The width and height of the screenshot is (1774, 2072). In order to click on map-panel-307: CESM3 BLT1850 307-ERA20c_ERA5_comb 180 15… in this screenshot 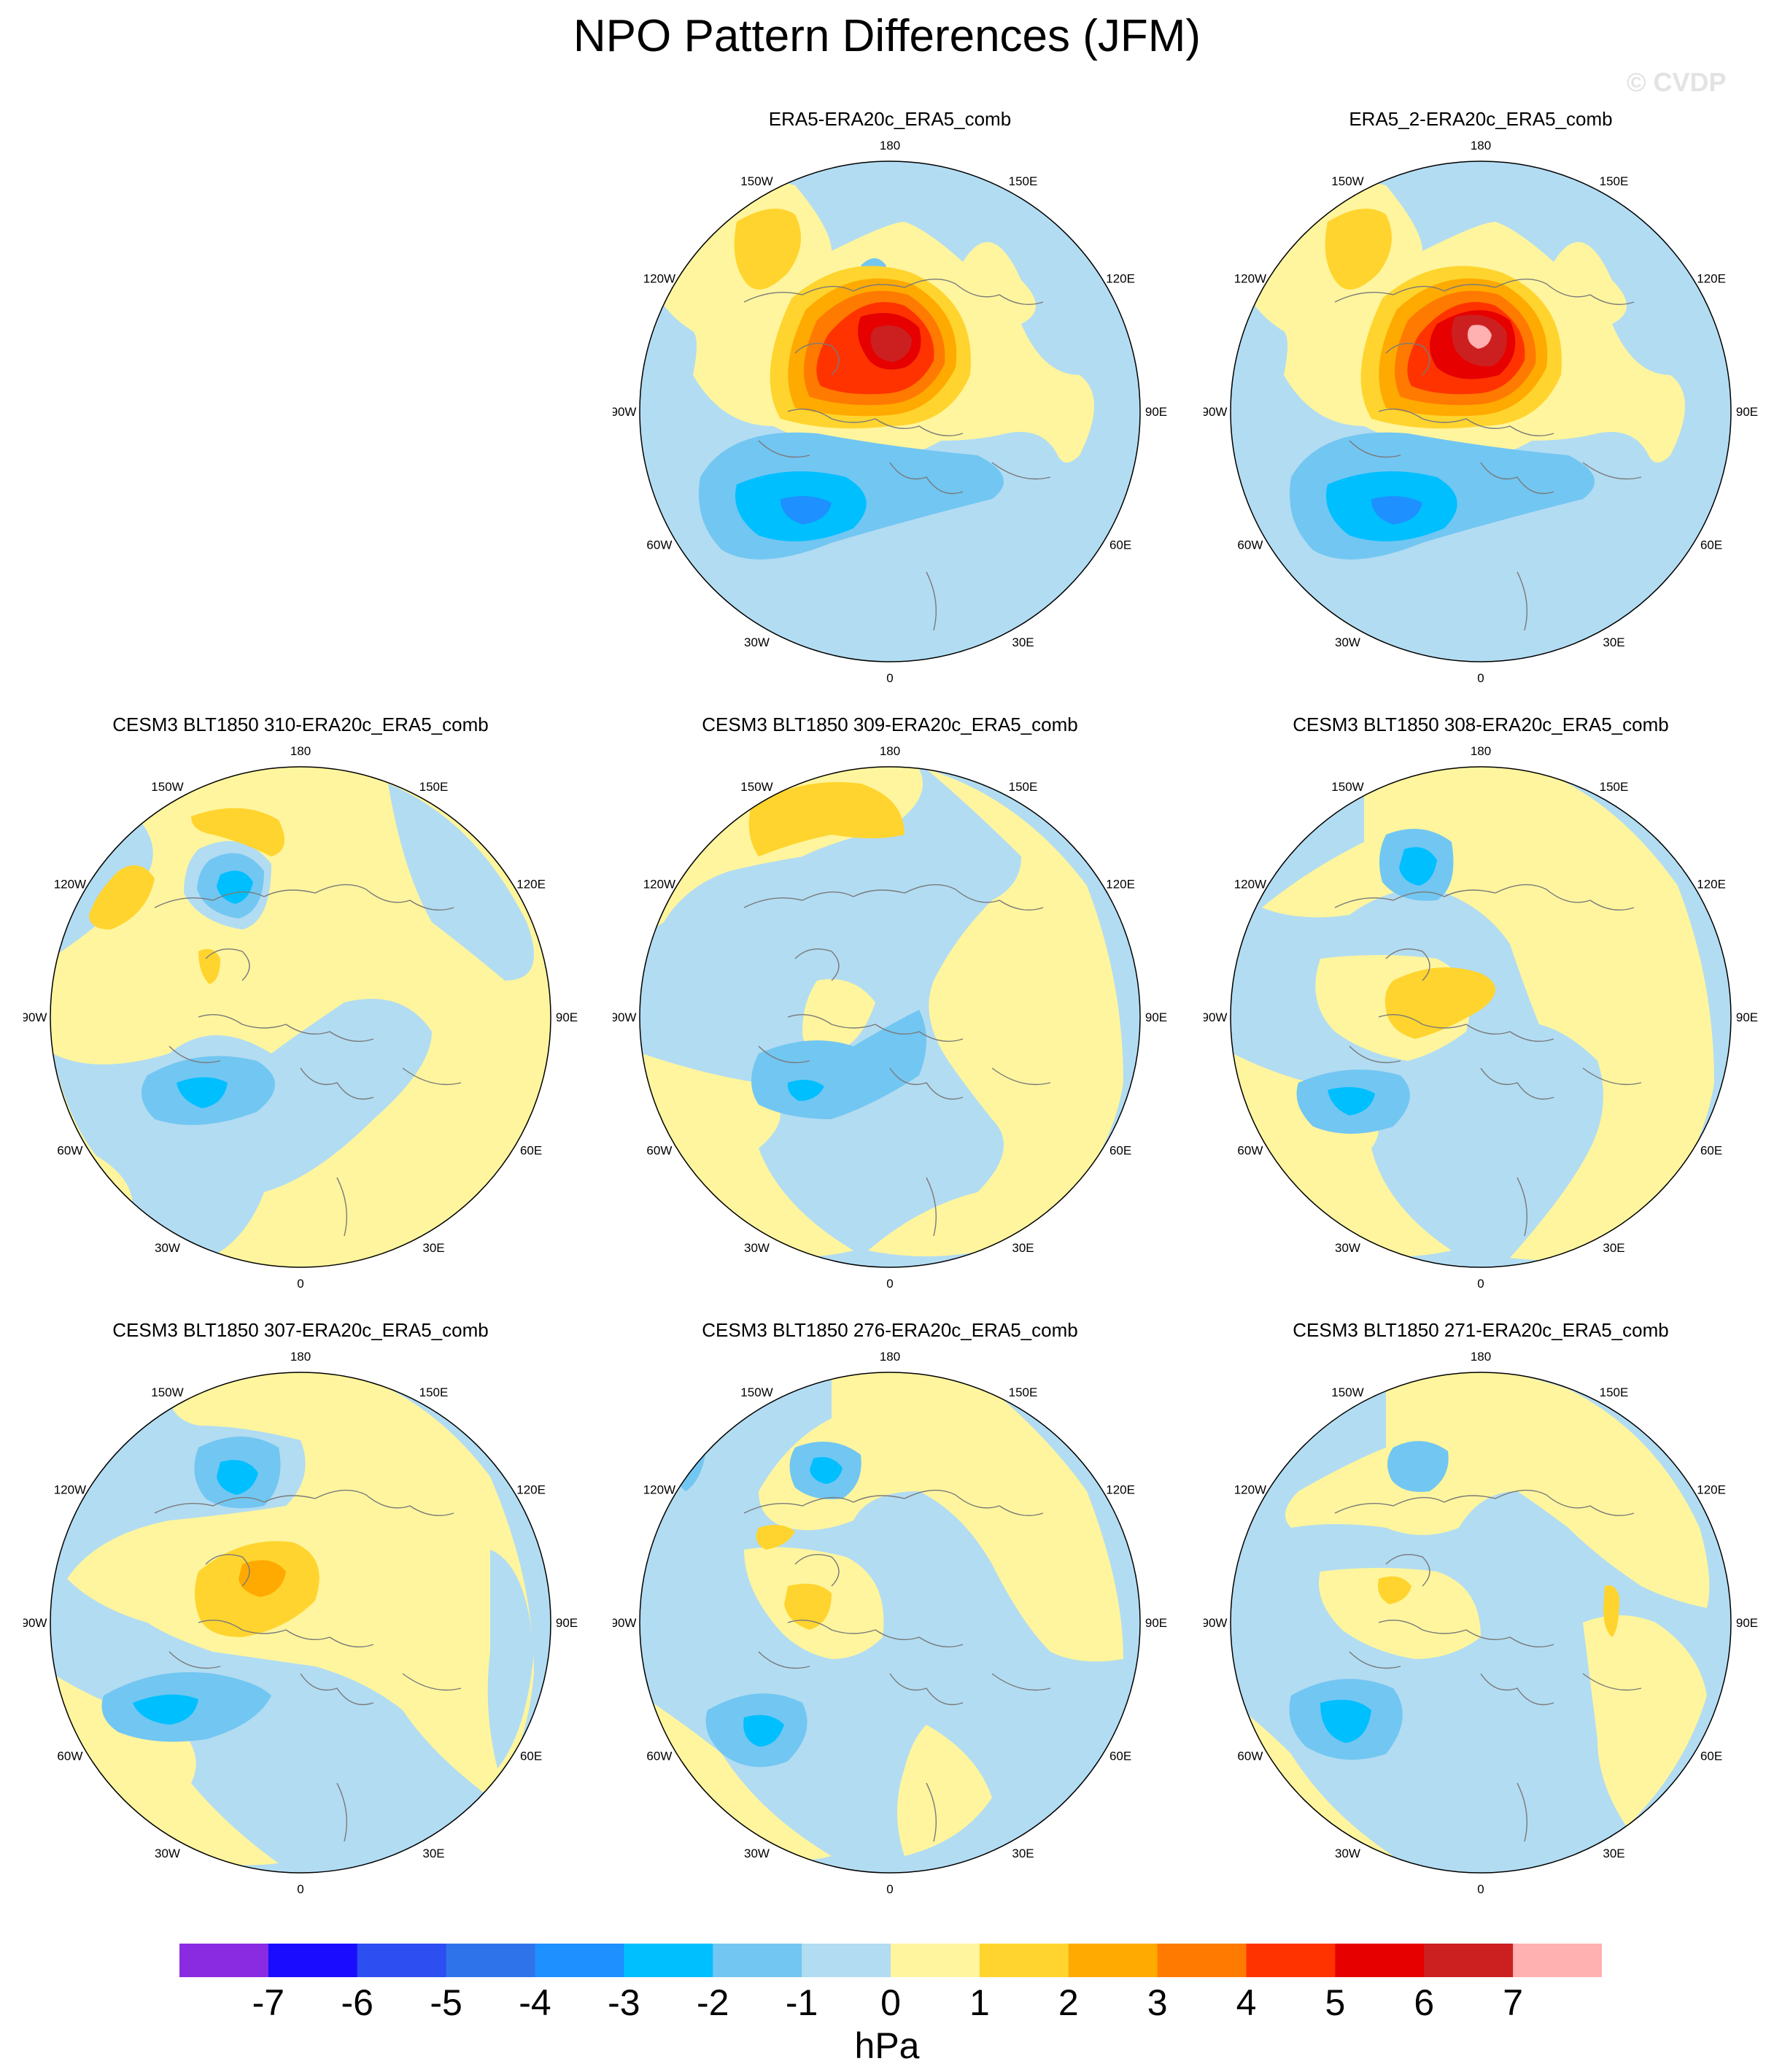, I will do `click(300, 1611)`.